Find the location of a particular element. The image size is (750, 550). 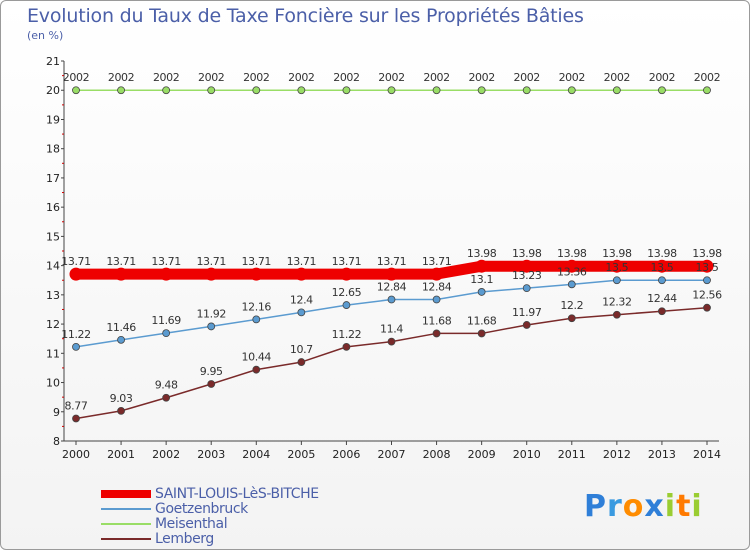

data-label-goetzenbruck: 12.16 is located at coordinates (257, 306).